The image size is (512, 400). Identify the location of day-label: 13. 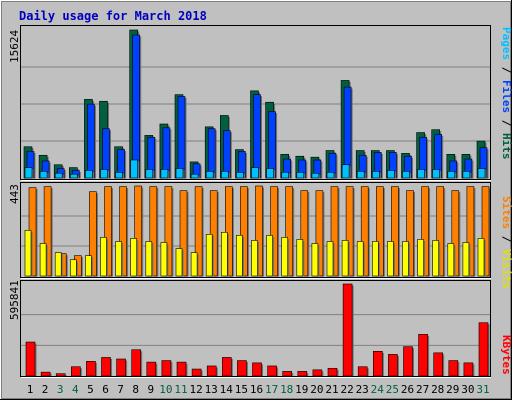
(211, 389).